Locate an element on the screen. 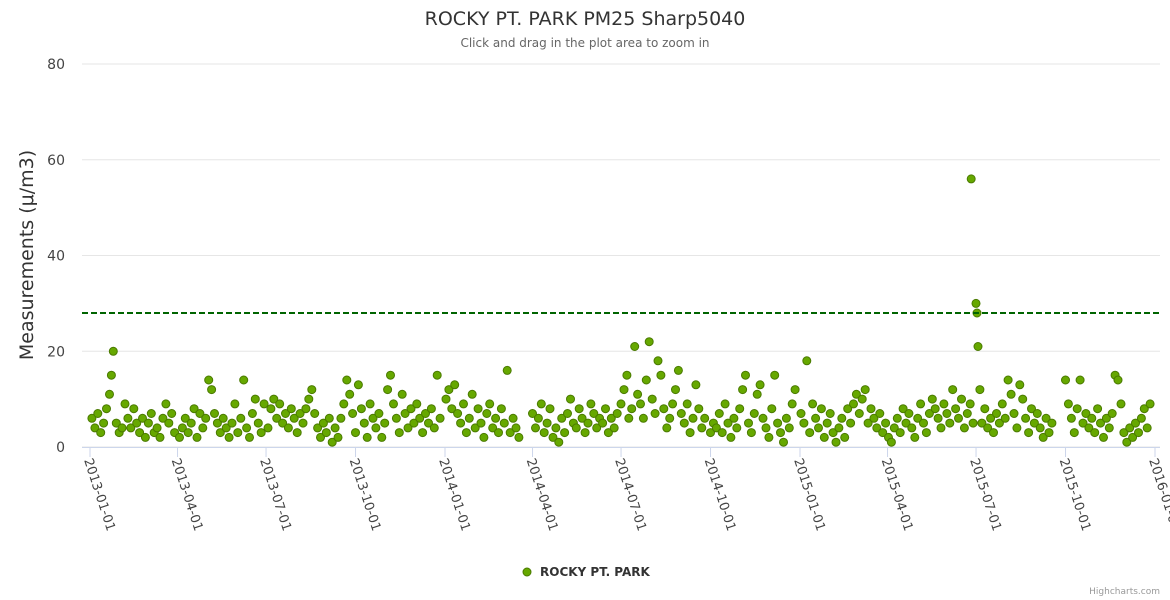 The image size is (1170, 600). highcharts-credit: Highcharts.com is located at coordinates (1124, 592).